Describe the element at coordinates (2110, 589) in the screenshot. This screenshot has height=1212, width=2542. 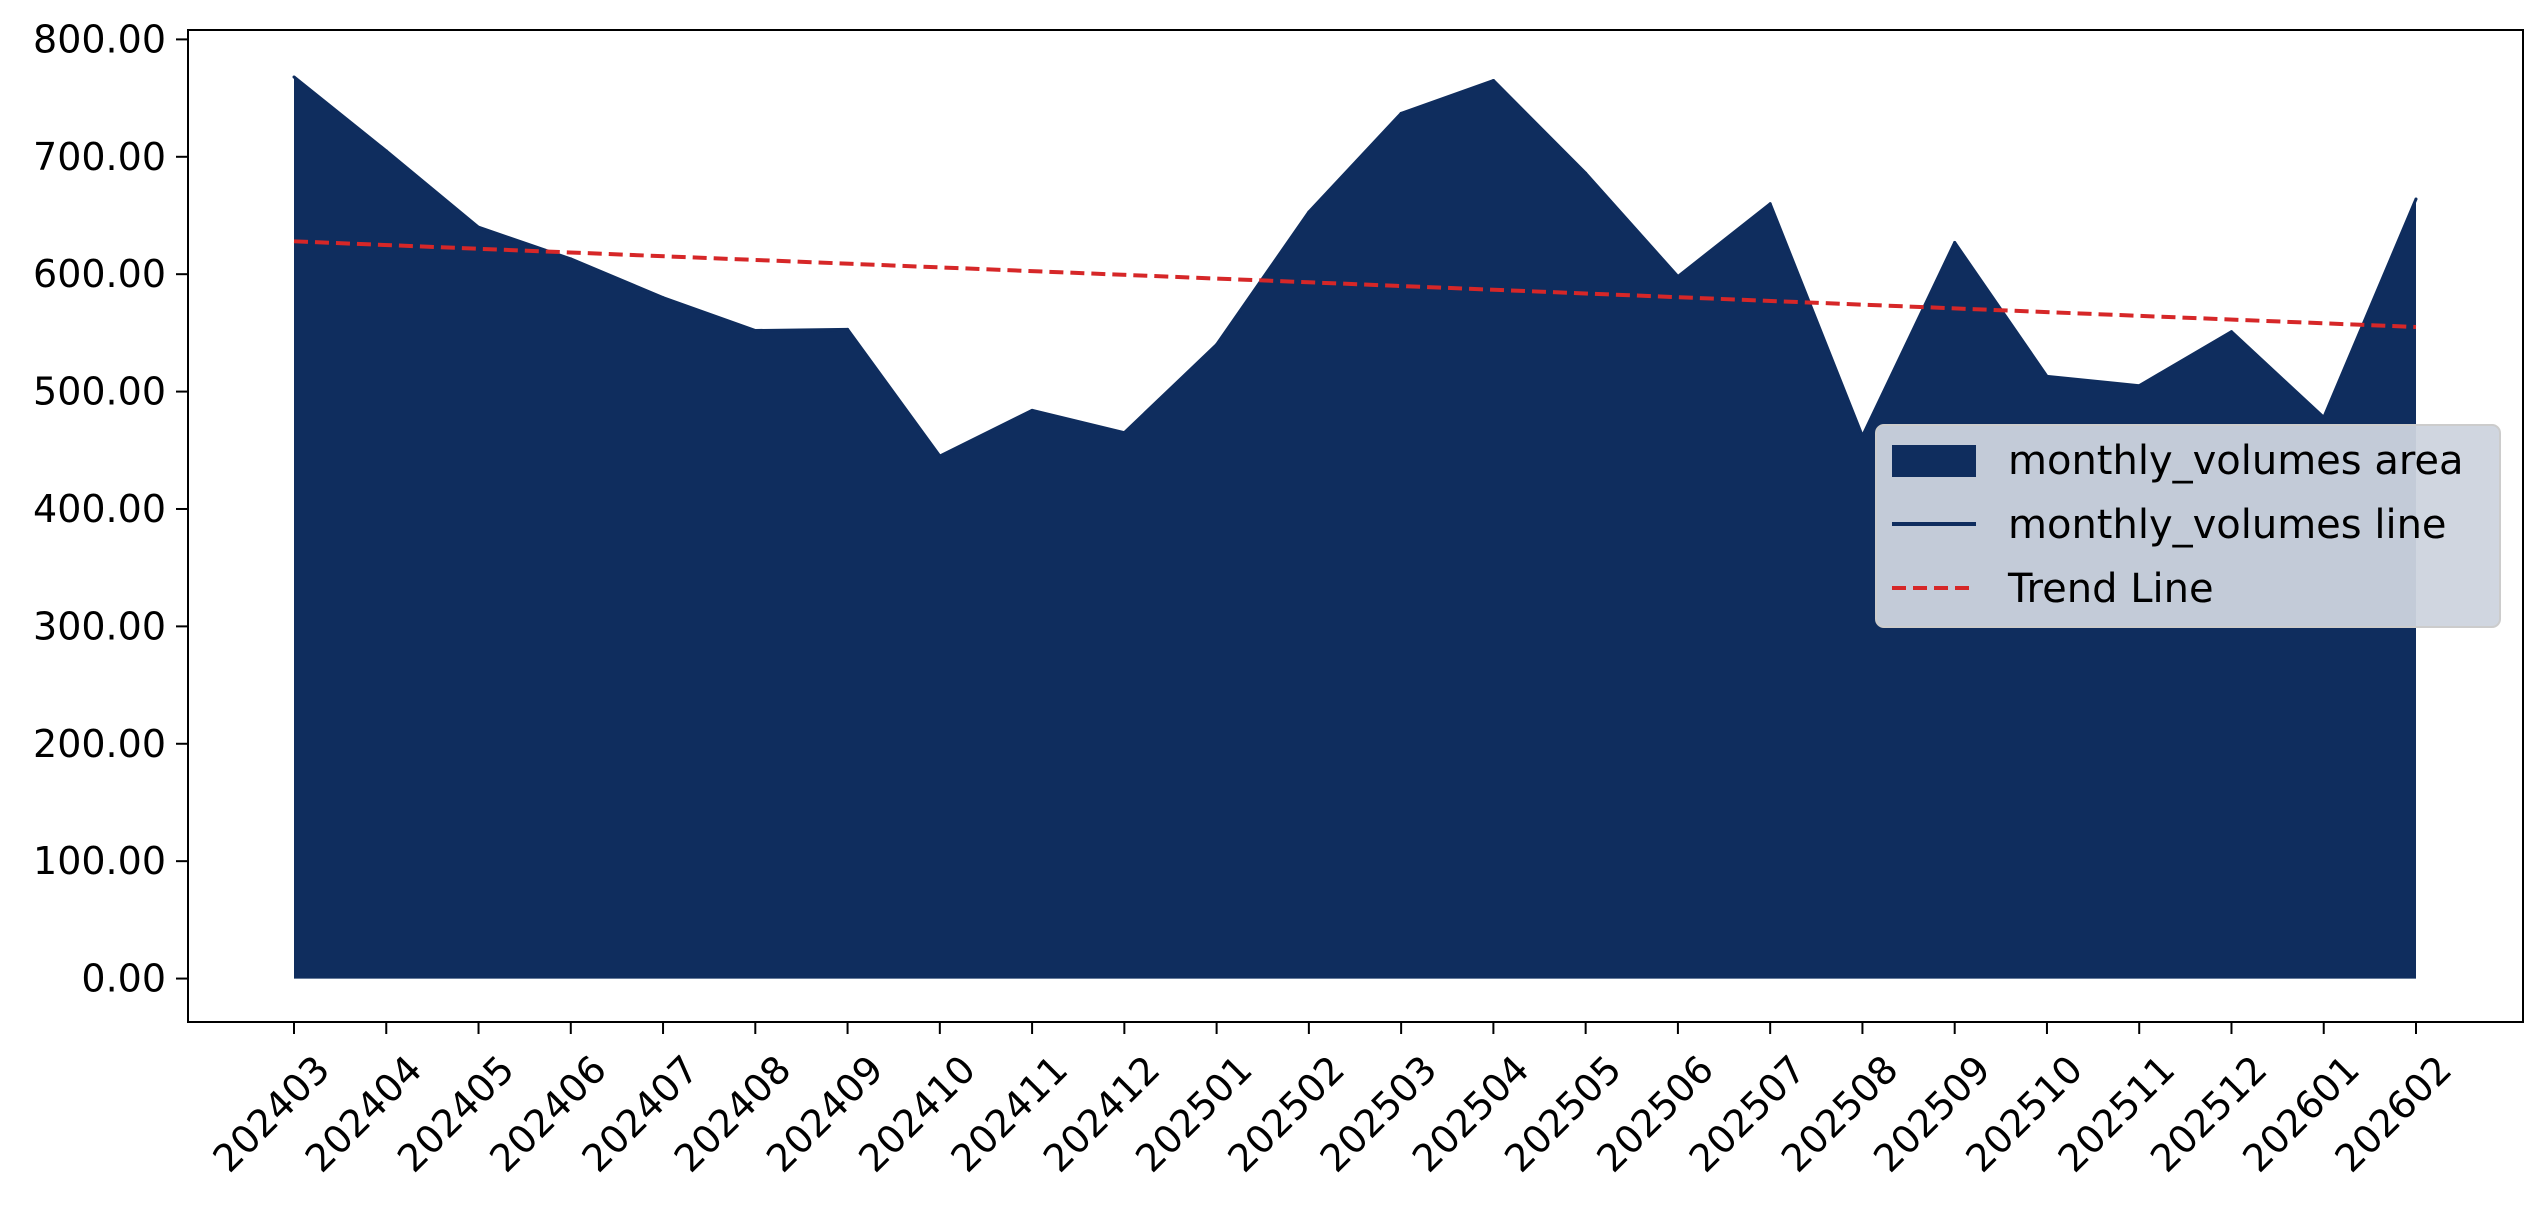
I see `legend-label-trend: Trend Line` at that location.